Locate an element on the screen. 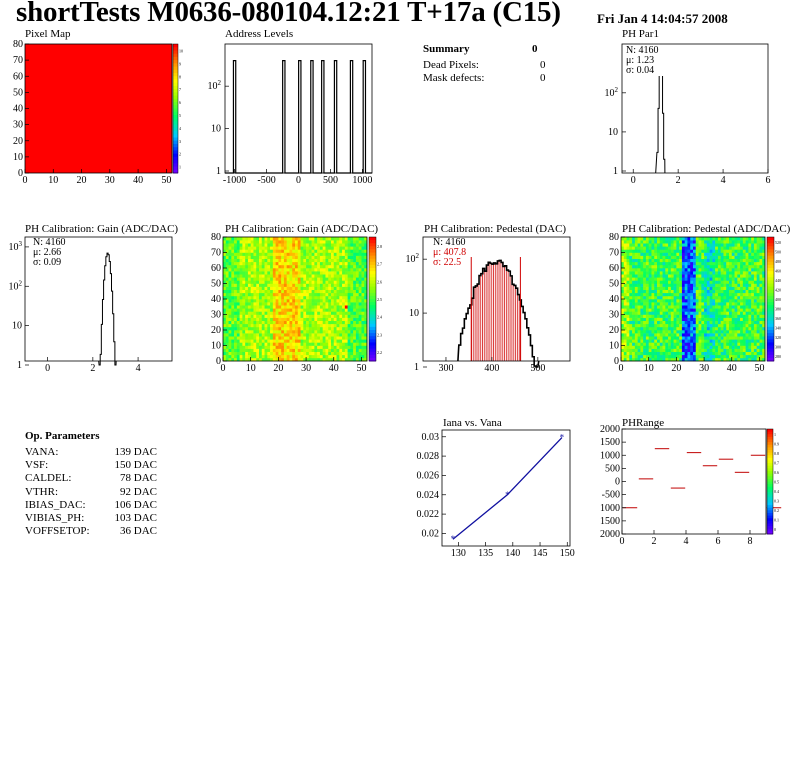 This screenshot has width=796, height=772. address-levels-histogram is located at coordinates (298, 117).